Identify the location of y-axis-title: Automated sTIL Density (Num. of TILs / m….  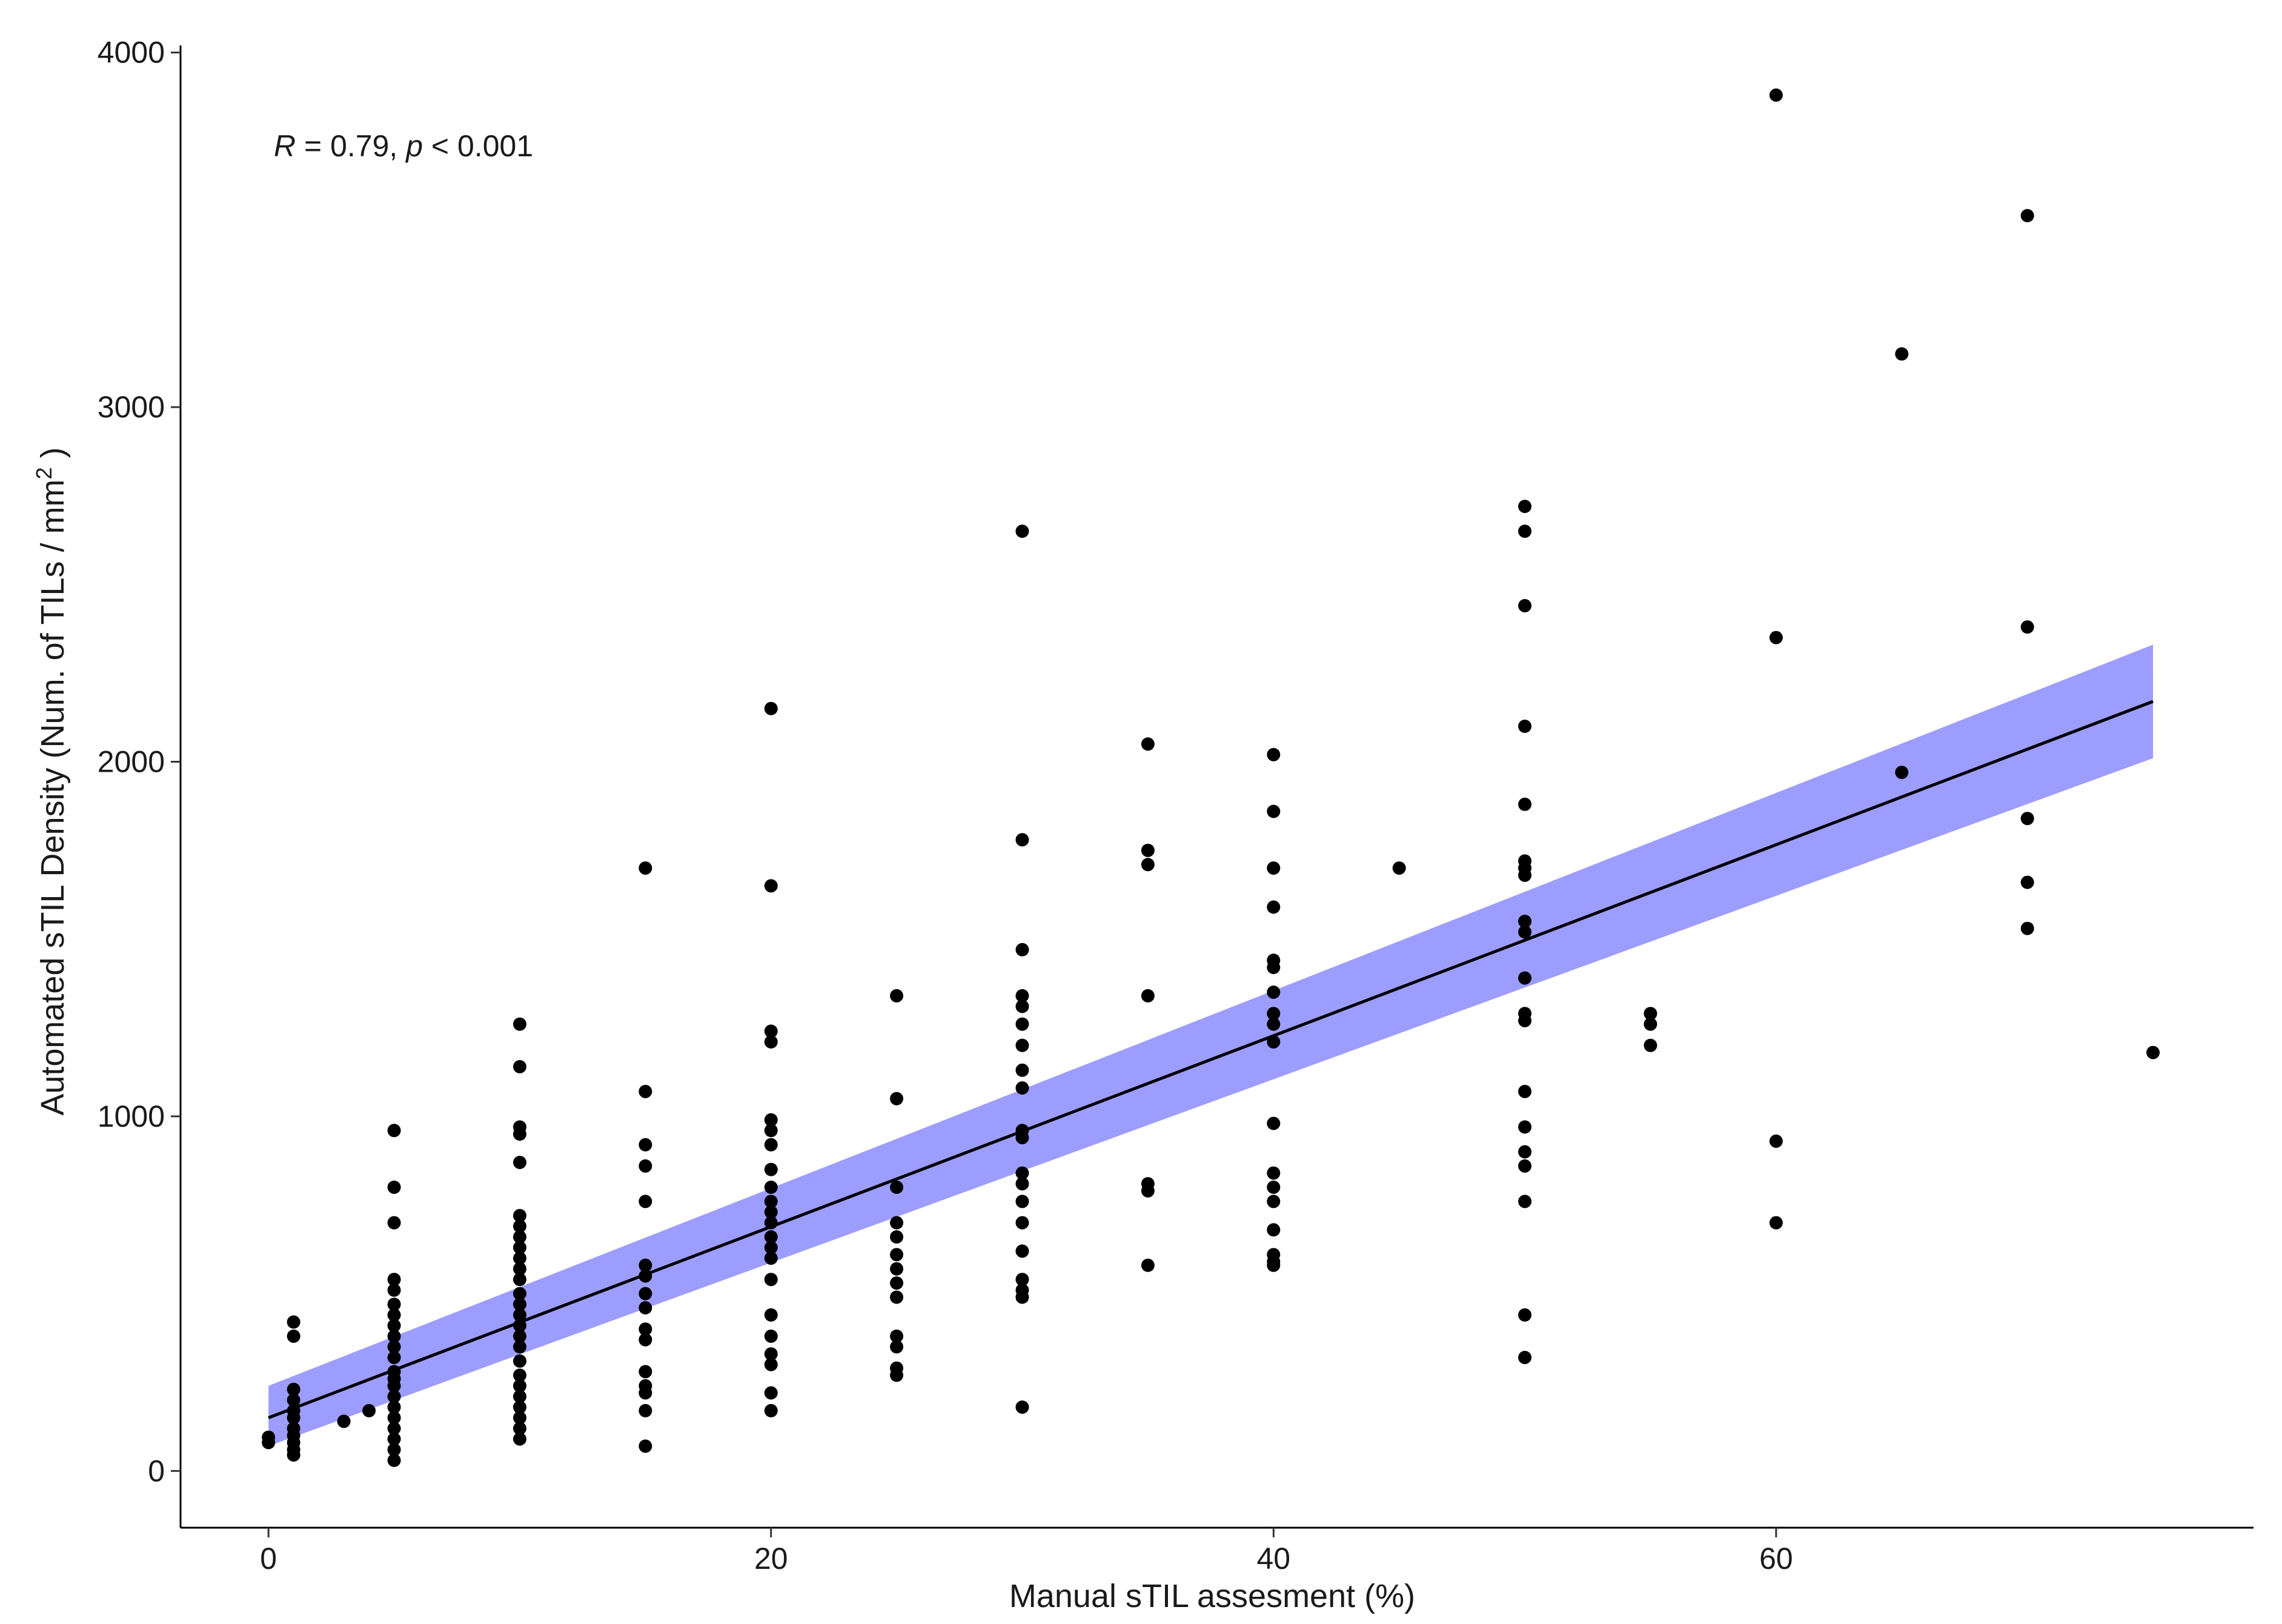
(51, 781).